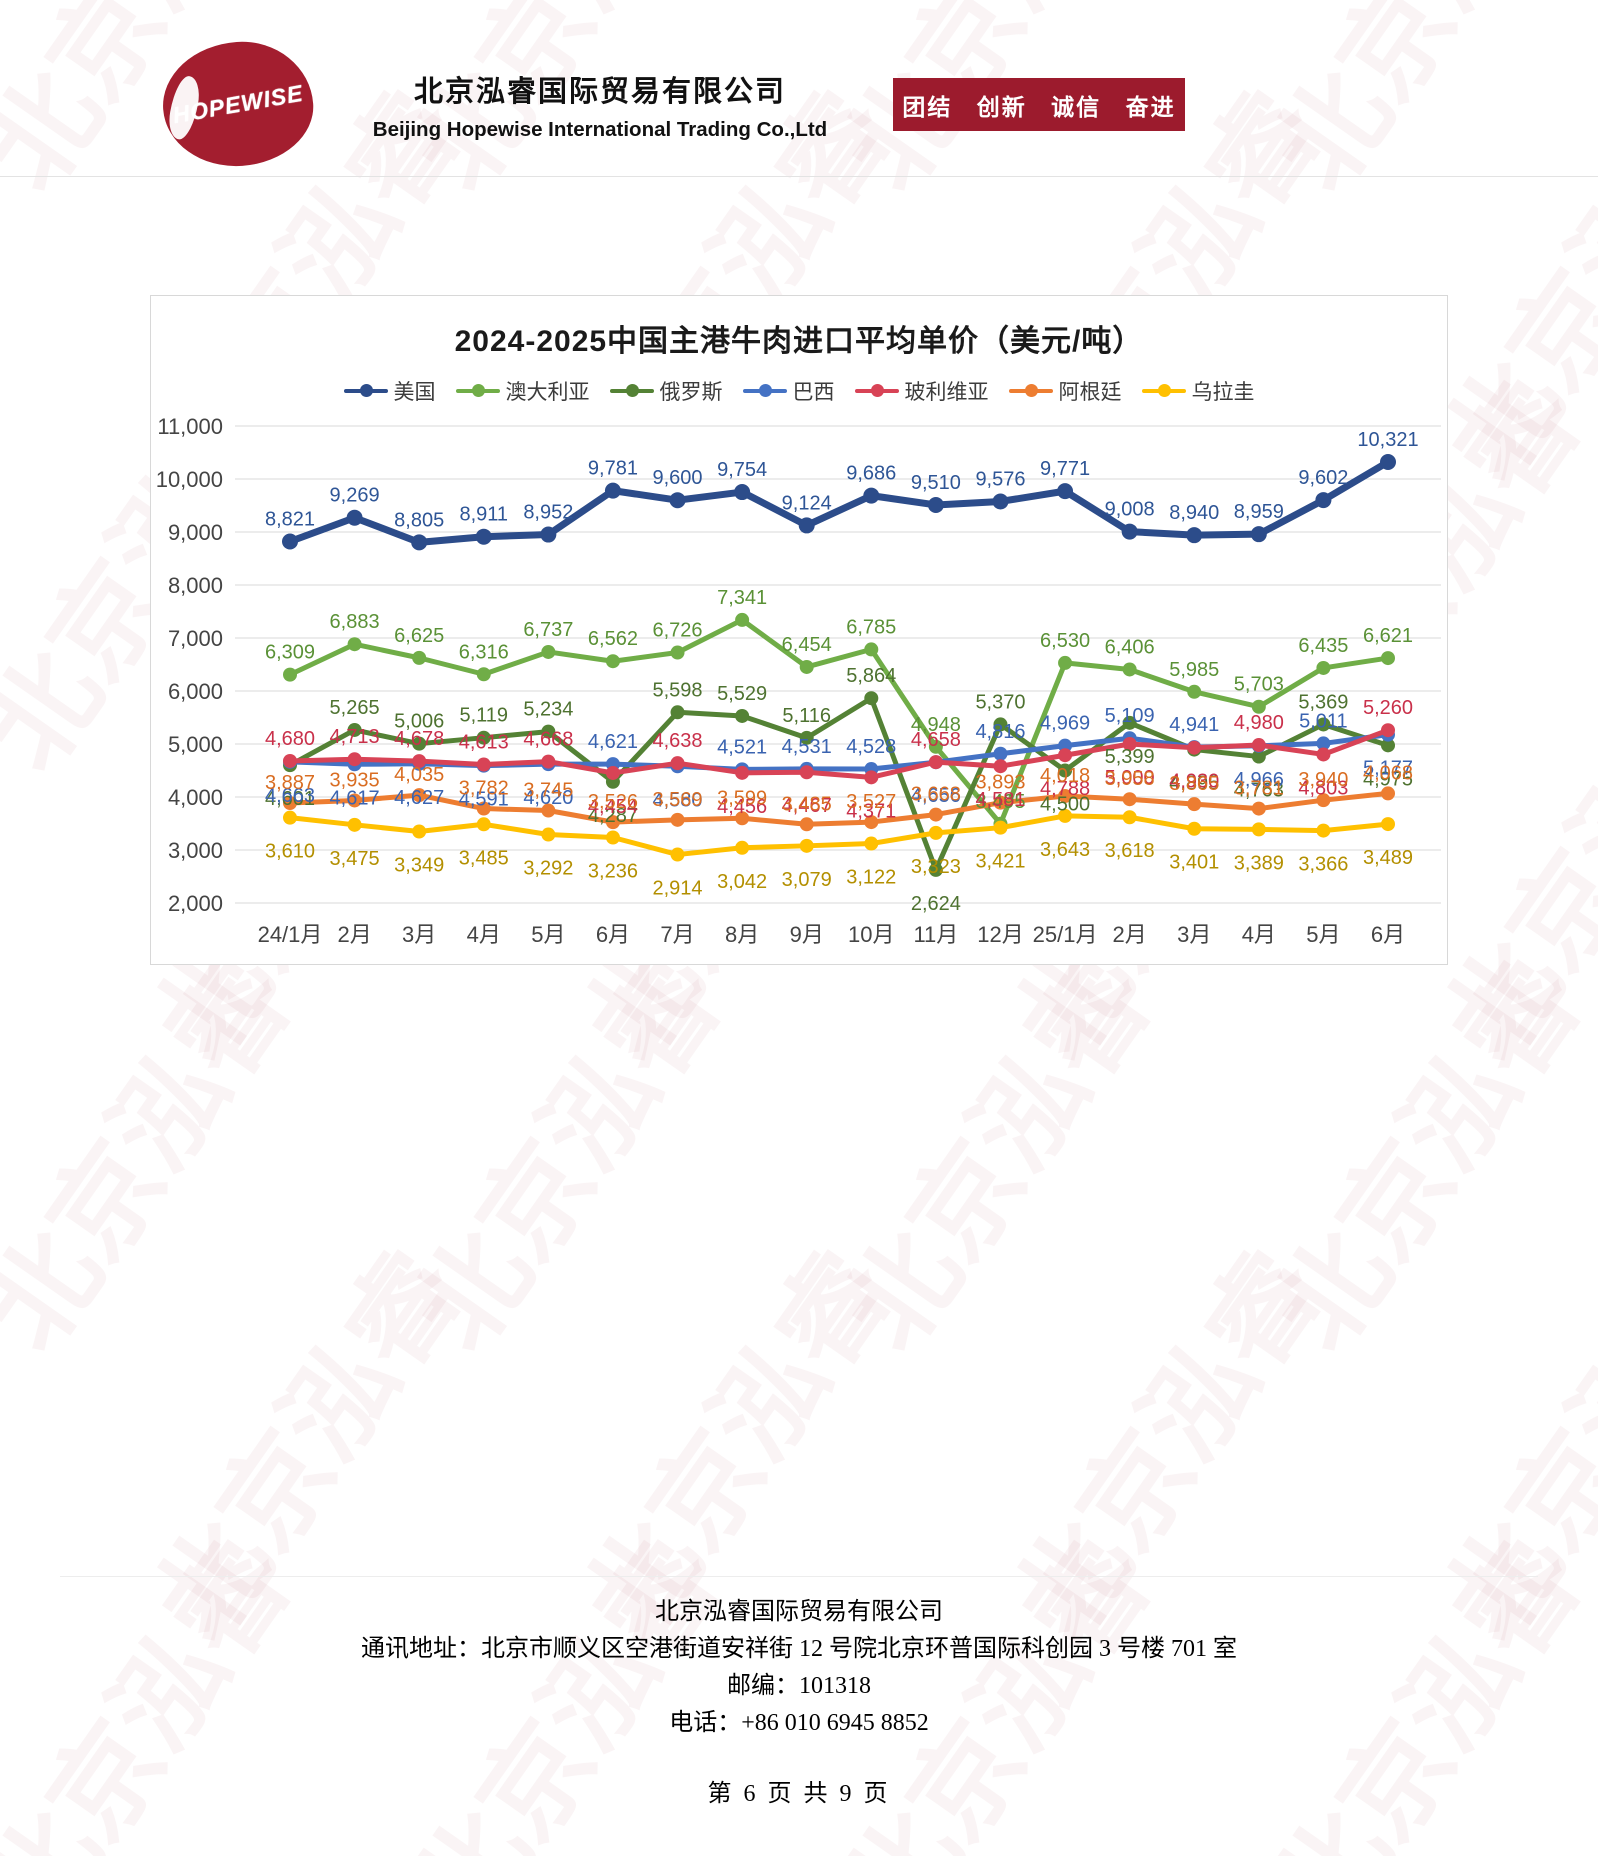 The height and width of the screenshot is (1856, 1598). I want to click on data-label: 3,485, so click(807, 804).